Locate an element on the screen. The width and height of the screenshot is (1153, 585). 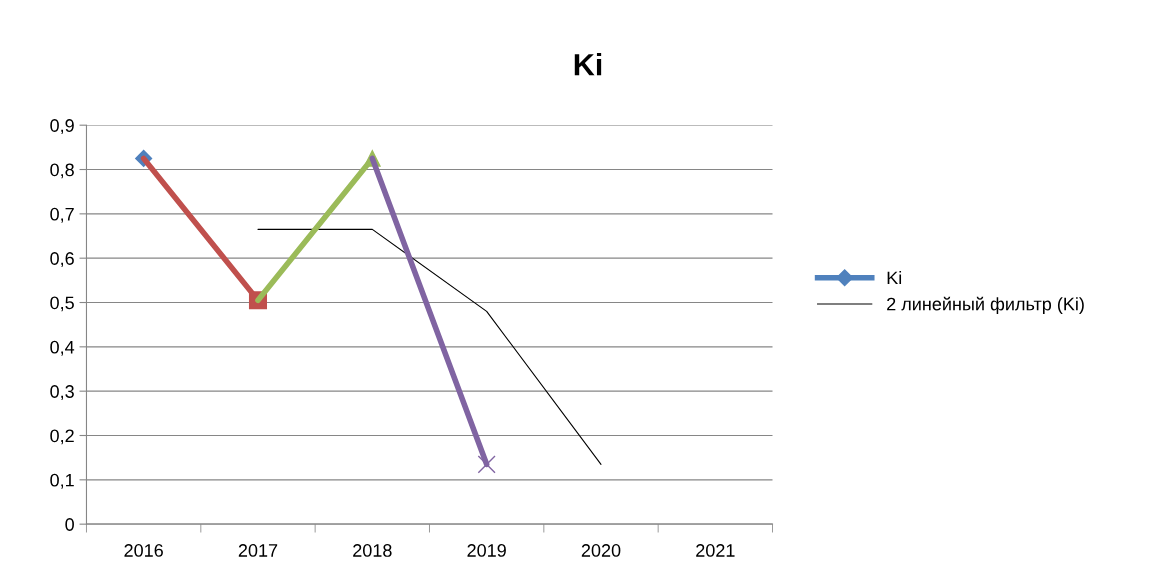
y-tick-label: 0,4 is located at coordinates (62, 348).